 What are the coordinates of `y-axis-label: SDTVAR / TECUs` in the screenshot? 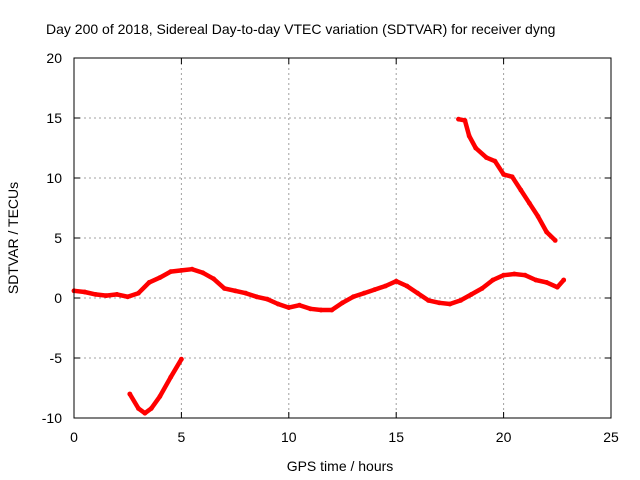 It's located at (13, 238).